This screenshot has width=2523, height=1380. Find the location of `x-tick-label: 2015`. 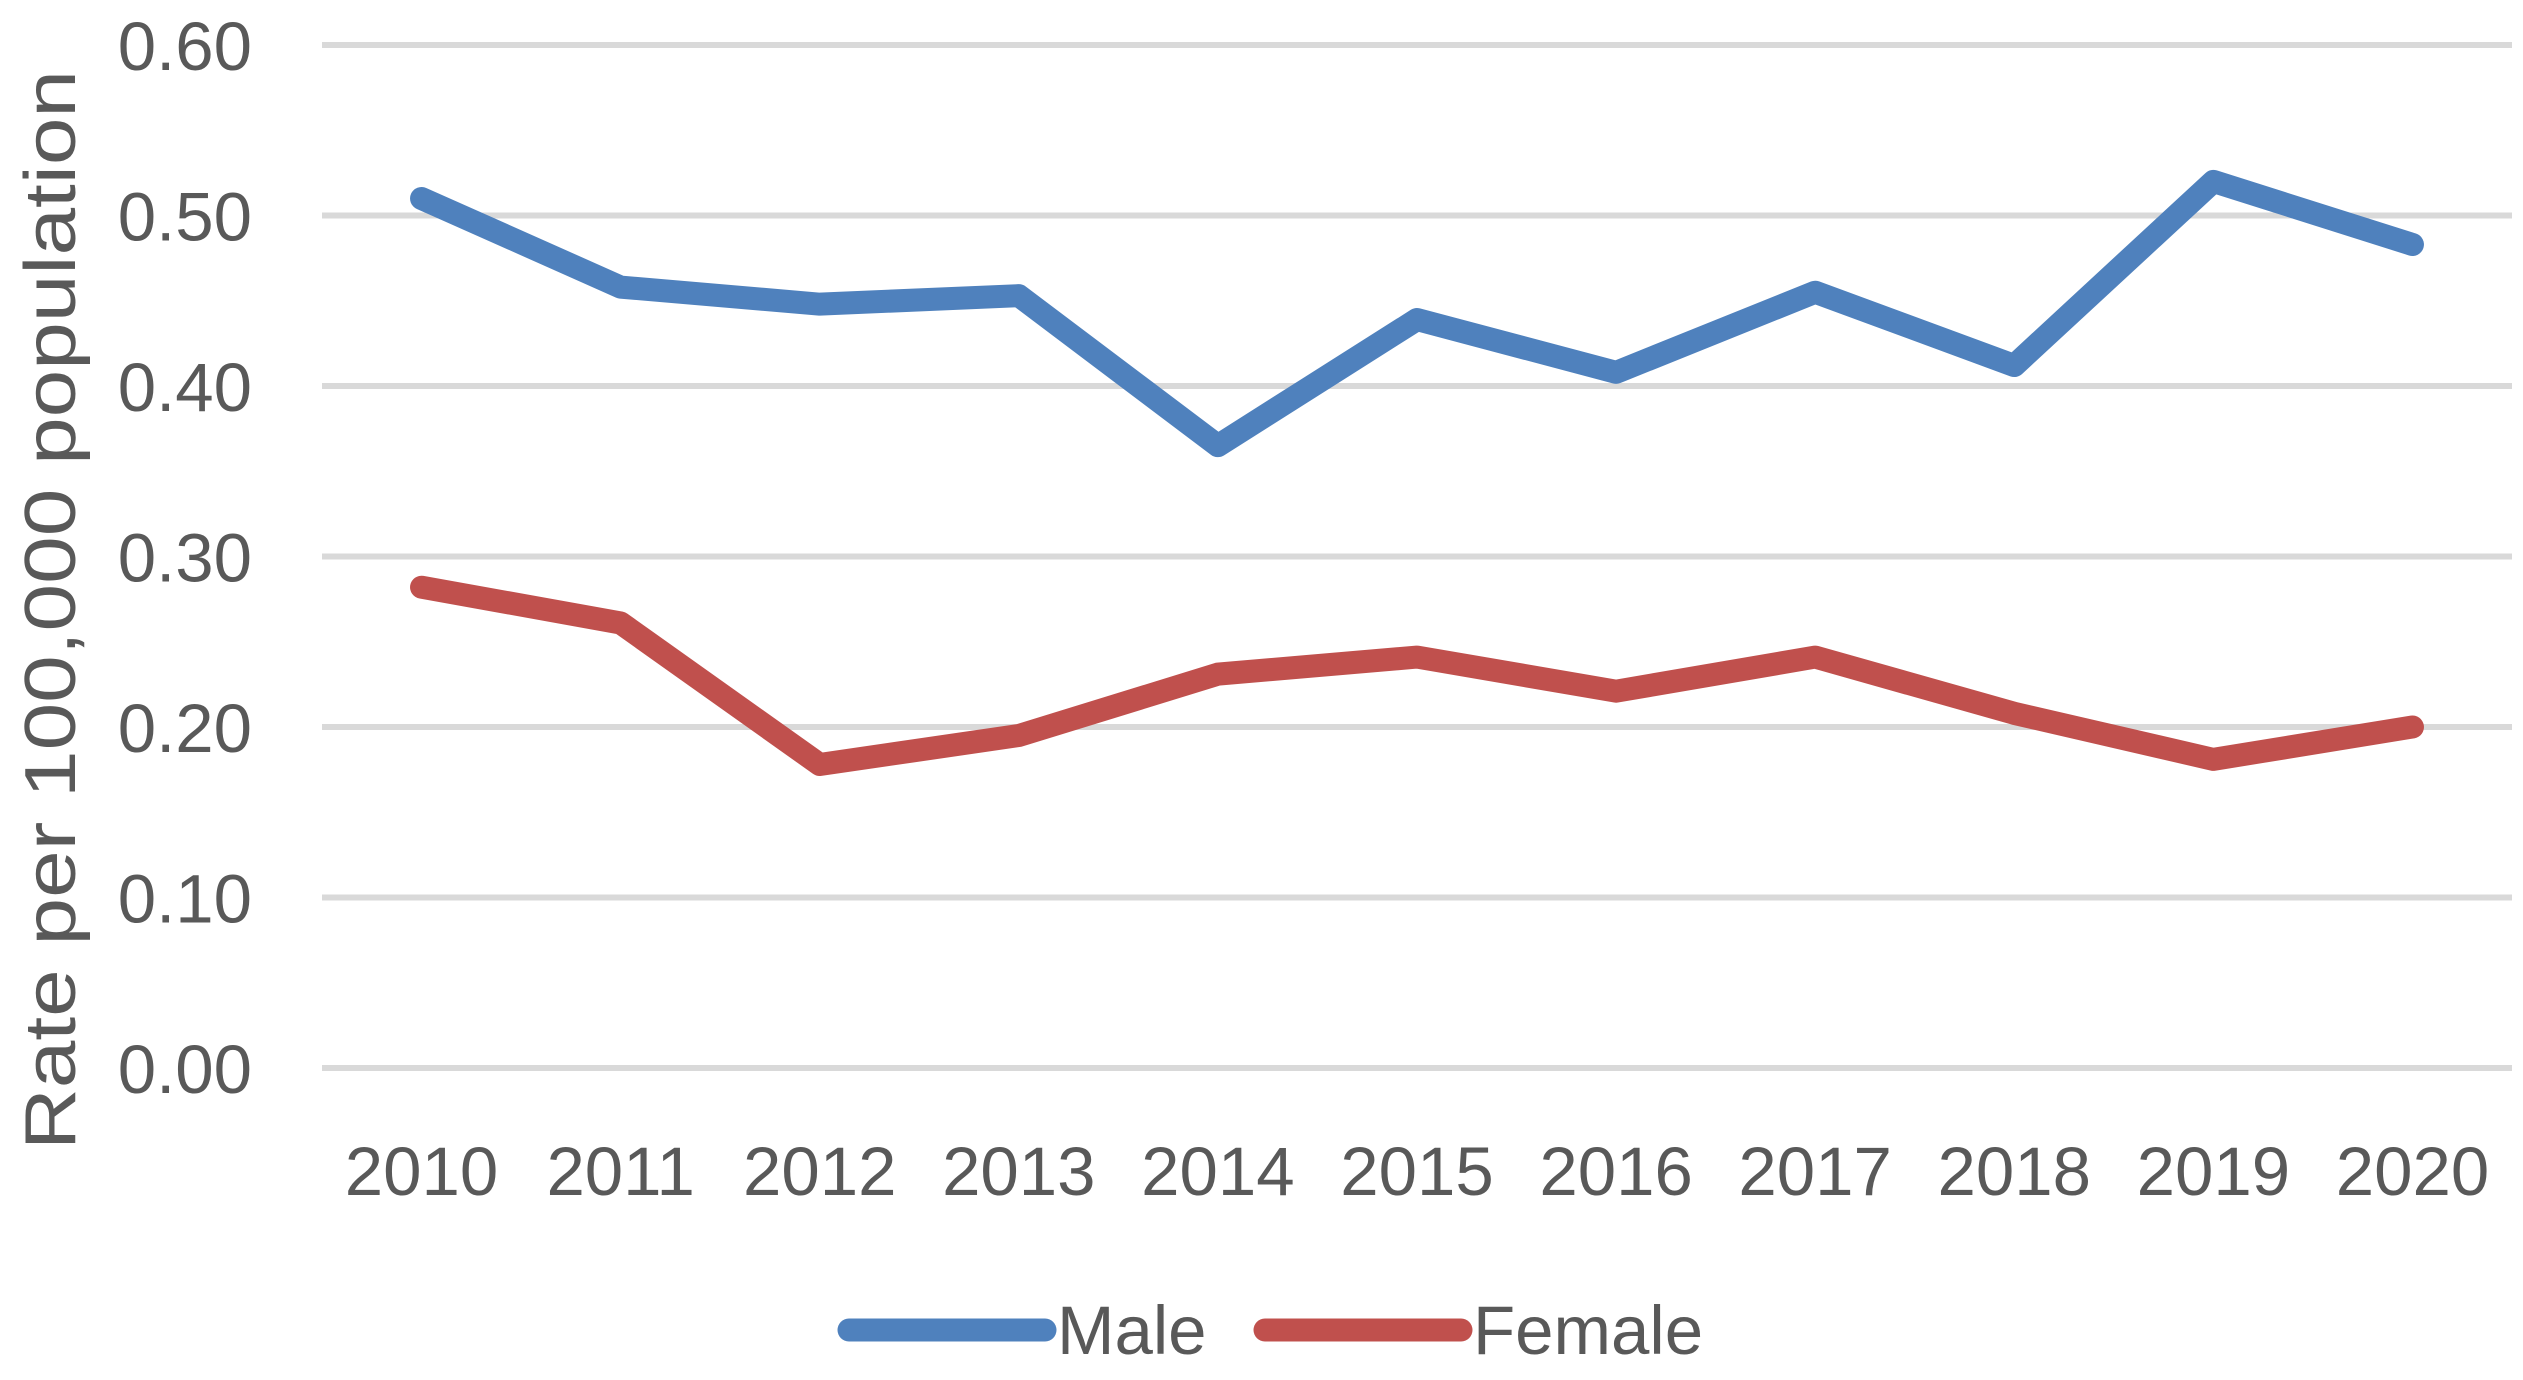

x-tick-label: 2015 is located at coordinates (1417, 1171).